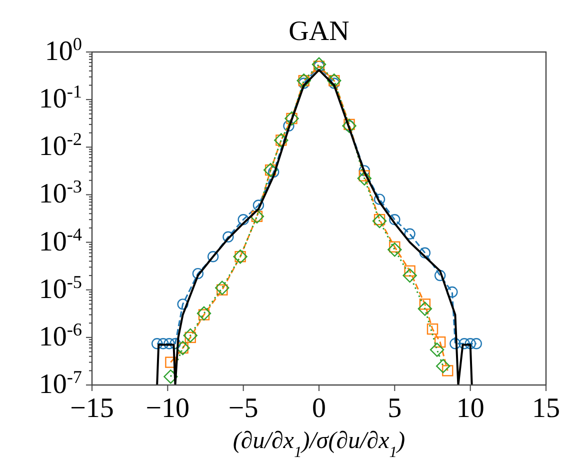 This screenshot has width=565, height=466. I want to click on y-tick-label: 10$^{-1}$, so click(60, 98).